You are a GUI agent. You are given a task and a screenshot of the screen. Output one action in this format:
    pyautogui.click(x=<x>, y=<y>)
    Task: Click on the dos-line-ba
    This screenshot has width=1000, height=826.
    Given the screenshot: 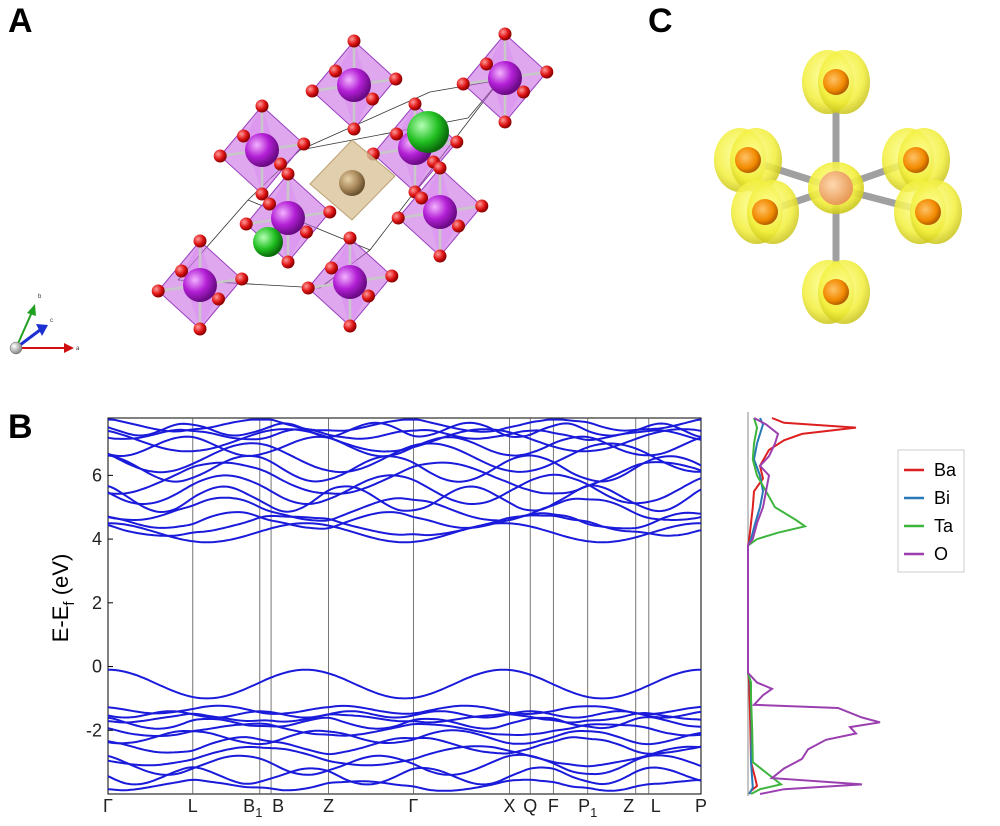 What is the action you would take?
    pyautogui.click(x=802, y=606)
    